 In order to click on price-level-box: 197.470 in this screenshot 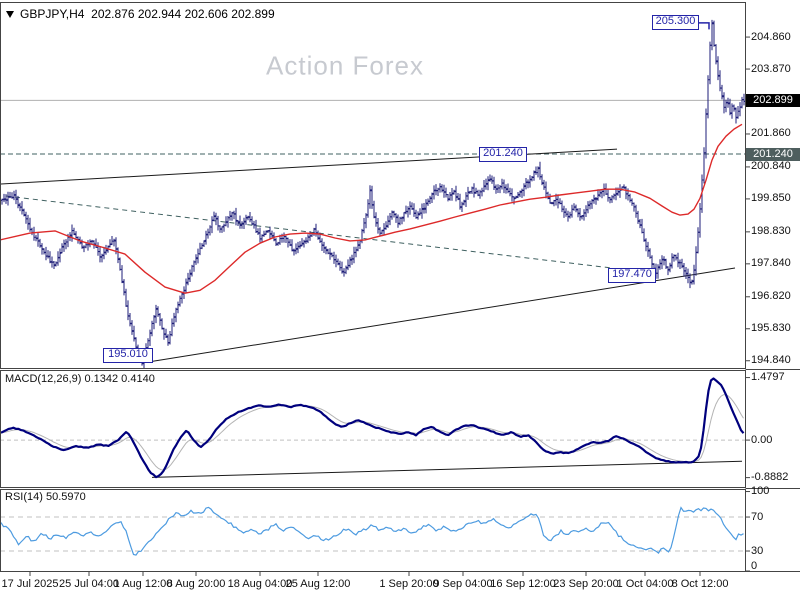, I will do `click(632, 276)`.